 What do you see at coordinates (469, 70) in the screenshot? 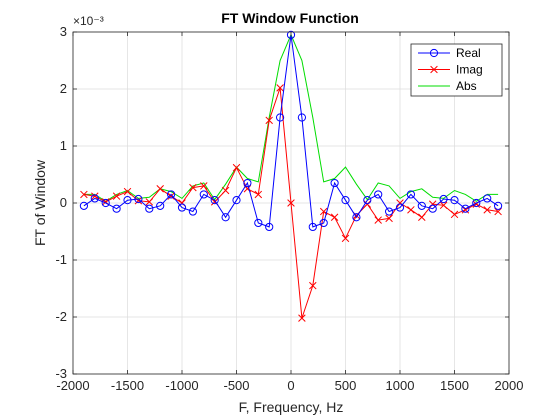
I see `legend-label-imag: Imag` at bounding box center [469, 70].